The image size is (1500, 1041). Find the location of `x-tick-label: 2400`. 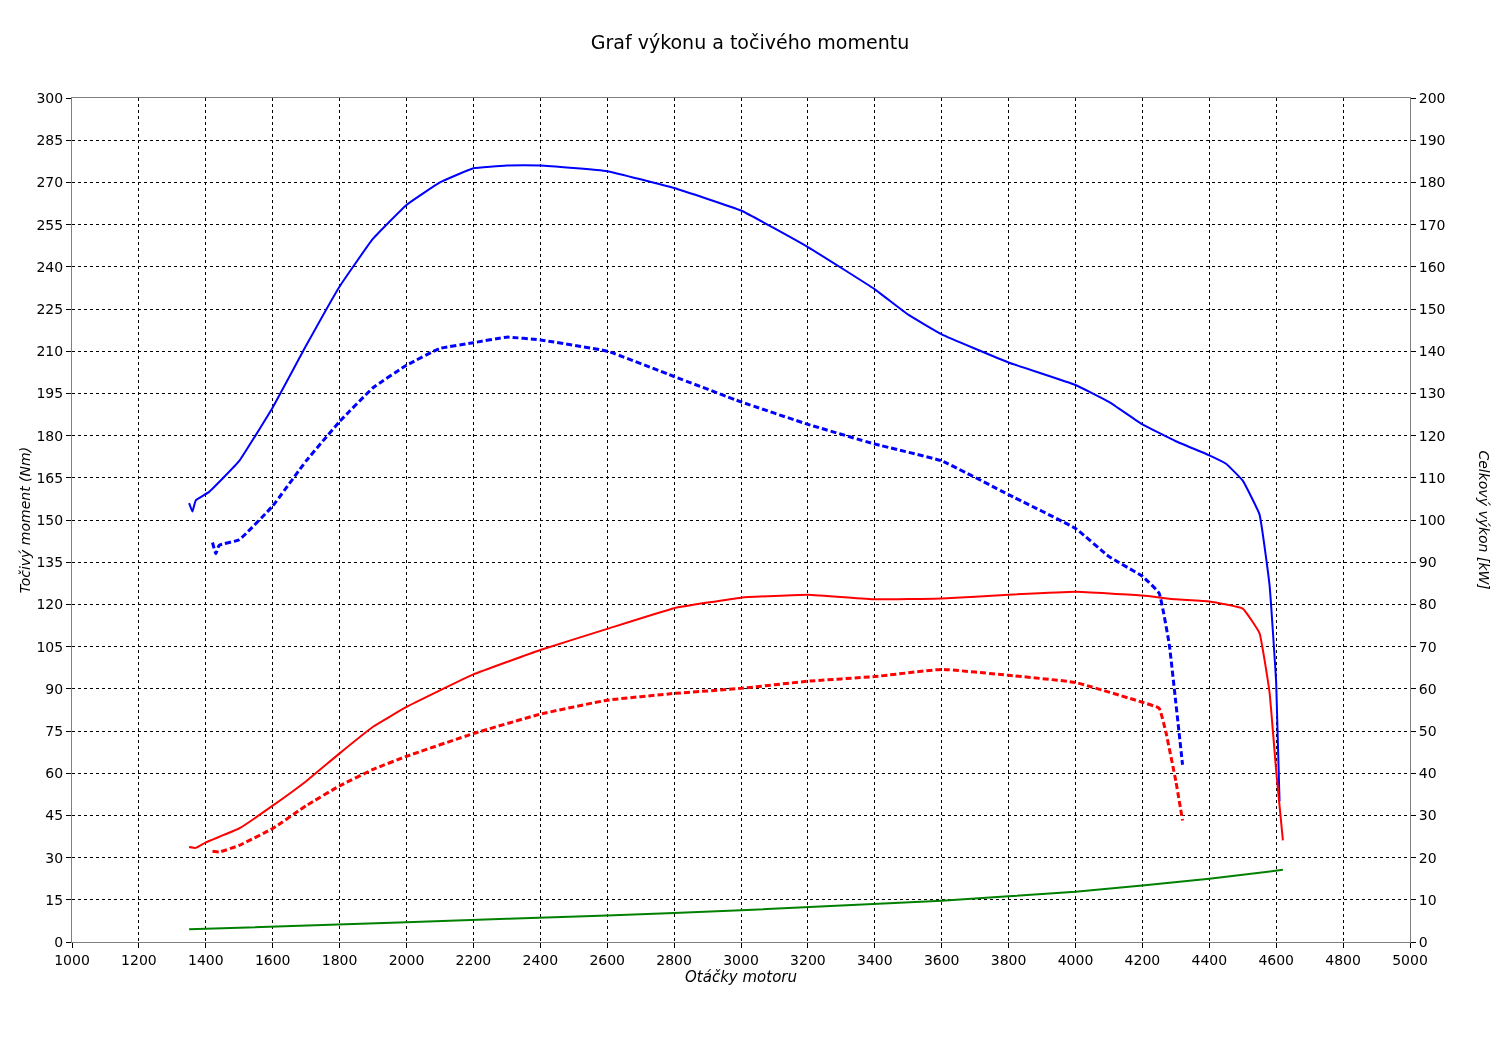

x-tick-label: 2400 is located at coordinates (540, 959).